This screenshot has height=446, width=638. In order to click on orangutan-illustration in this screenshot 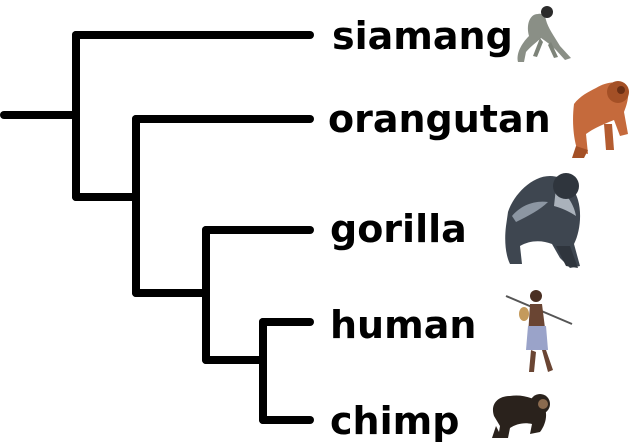, I will do `click(600, 119)`.